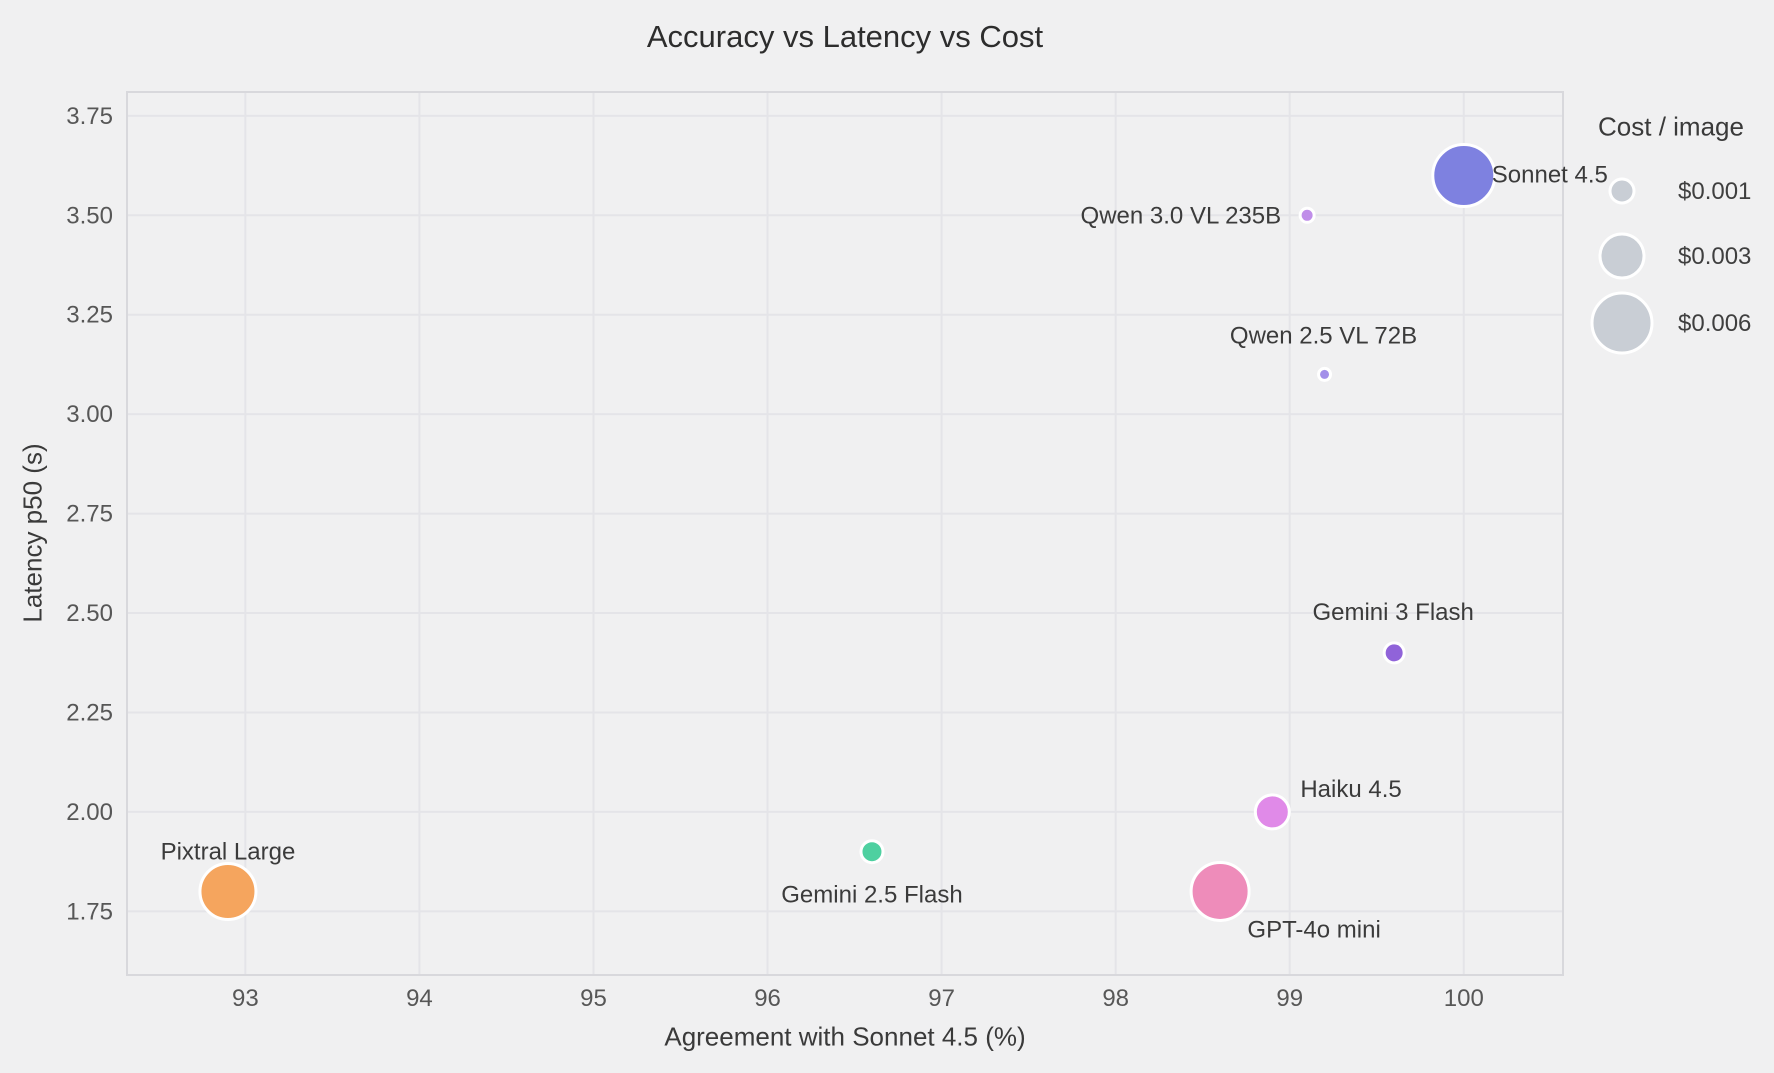  Describe the element at coordinates (89, 514) in the screenshot. I see `y-tick-label-2.75: 2.75` at that location.